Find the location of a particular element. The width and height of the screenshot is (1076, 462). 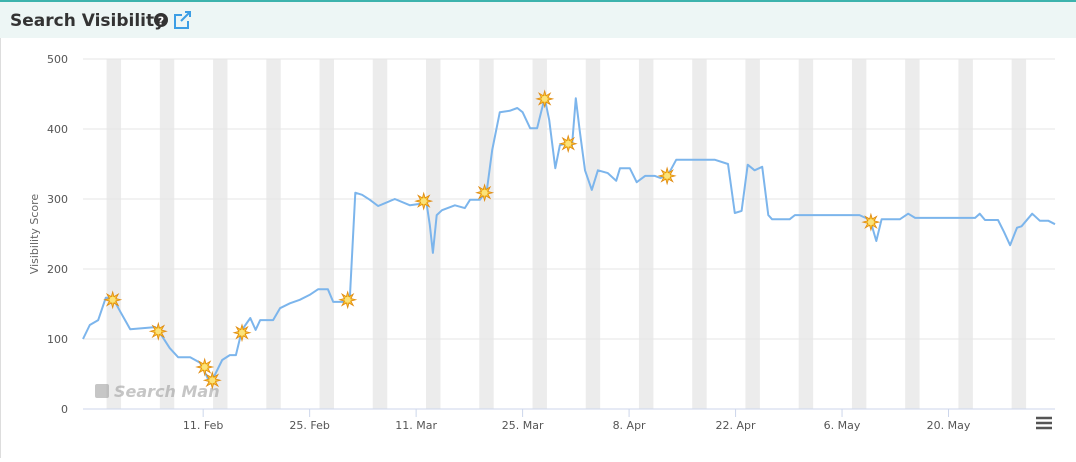

help-icon: ? is located at coordinates (161, 20).